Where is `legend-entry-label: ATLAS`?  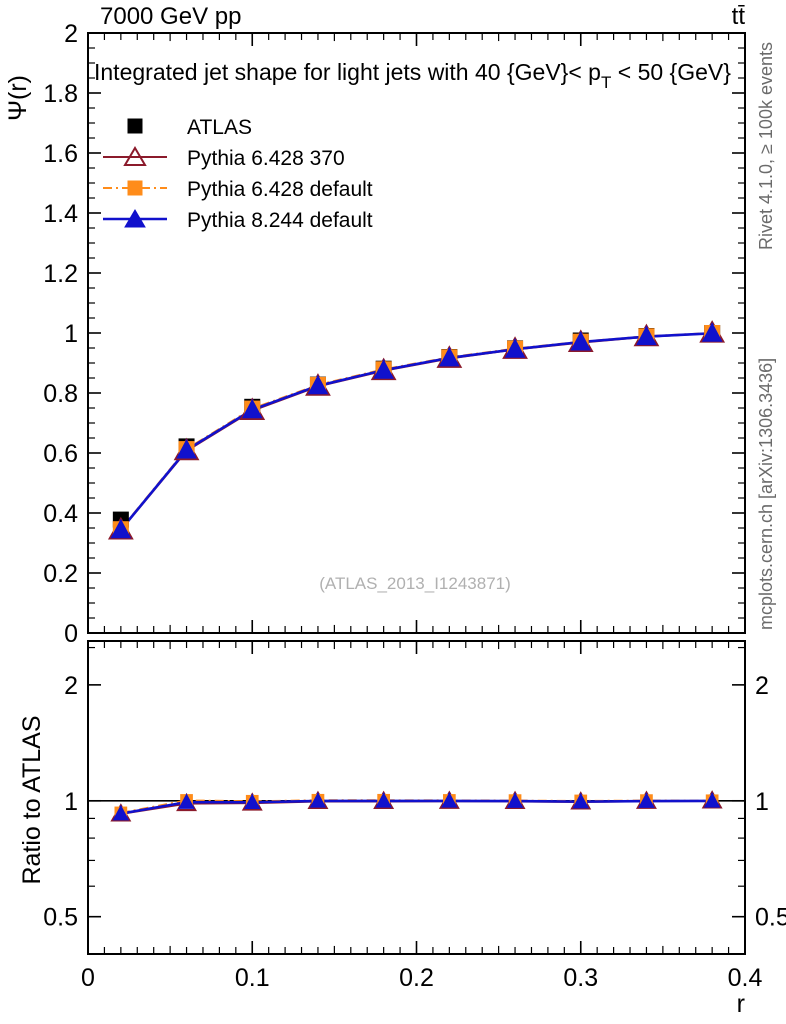
legend-entry-label: ATLAS is located at coordinates (219, 127).